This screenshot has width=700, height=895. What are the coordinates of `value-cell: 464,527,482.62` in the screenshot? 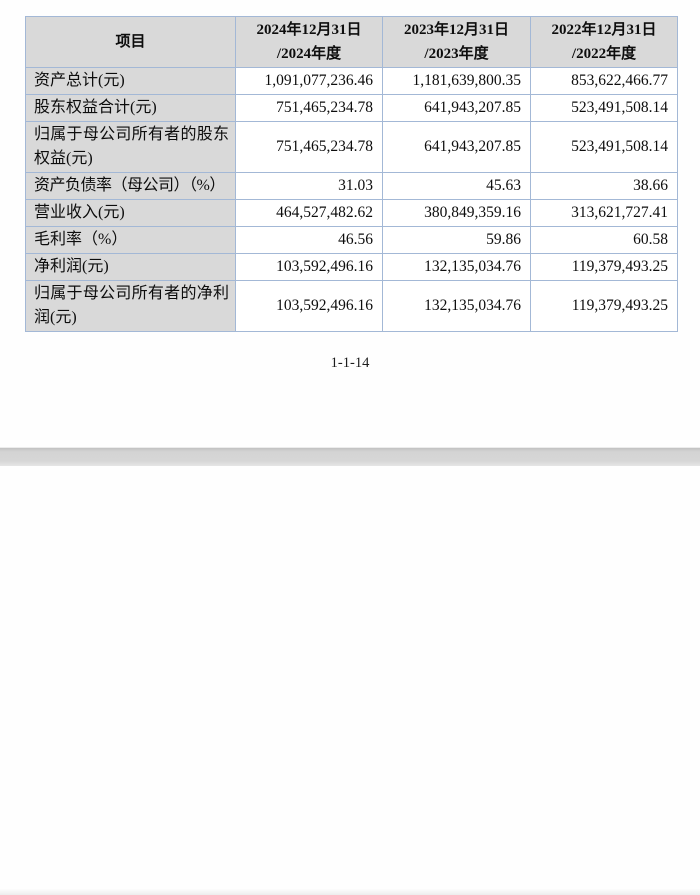 It's located at (309, 213).